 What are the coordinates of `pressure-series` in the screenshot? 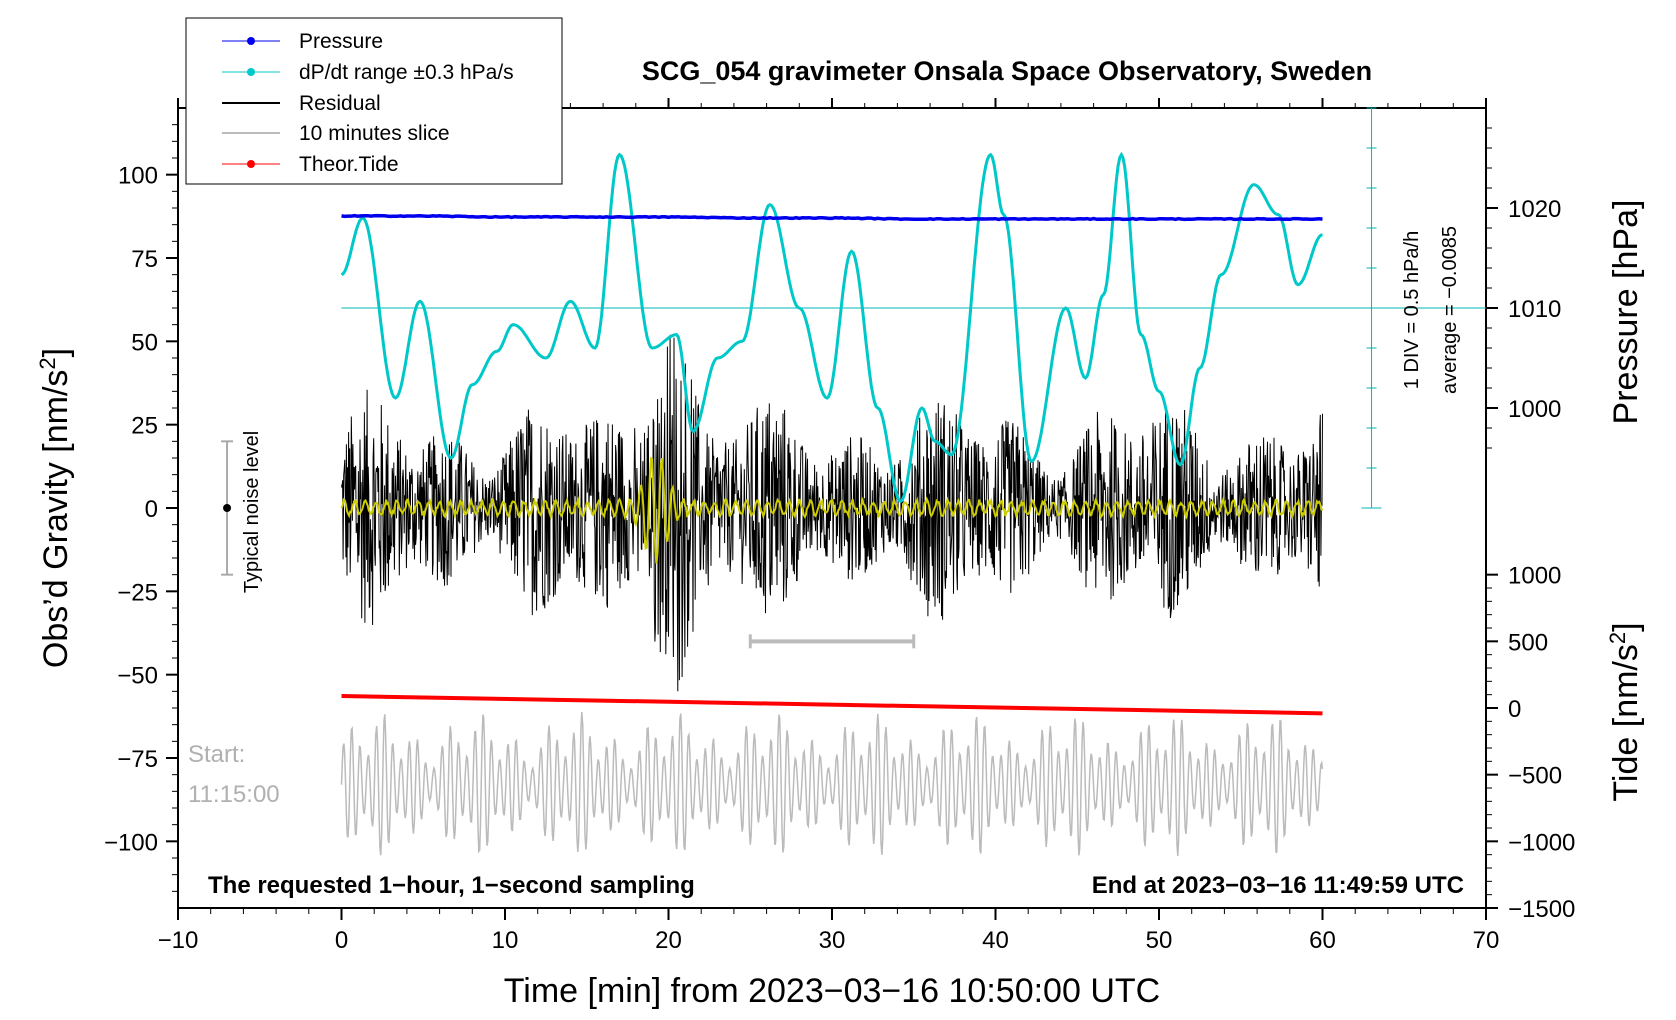 It's located at (832, 217).